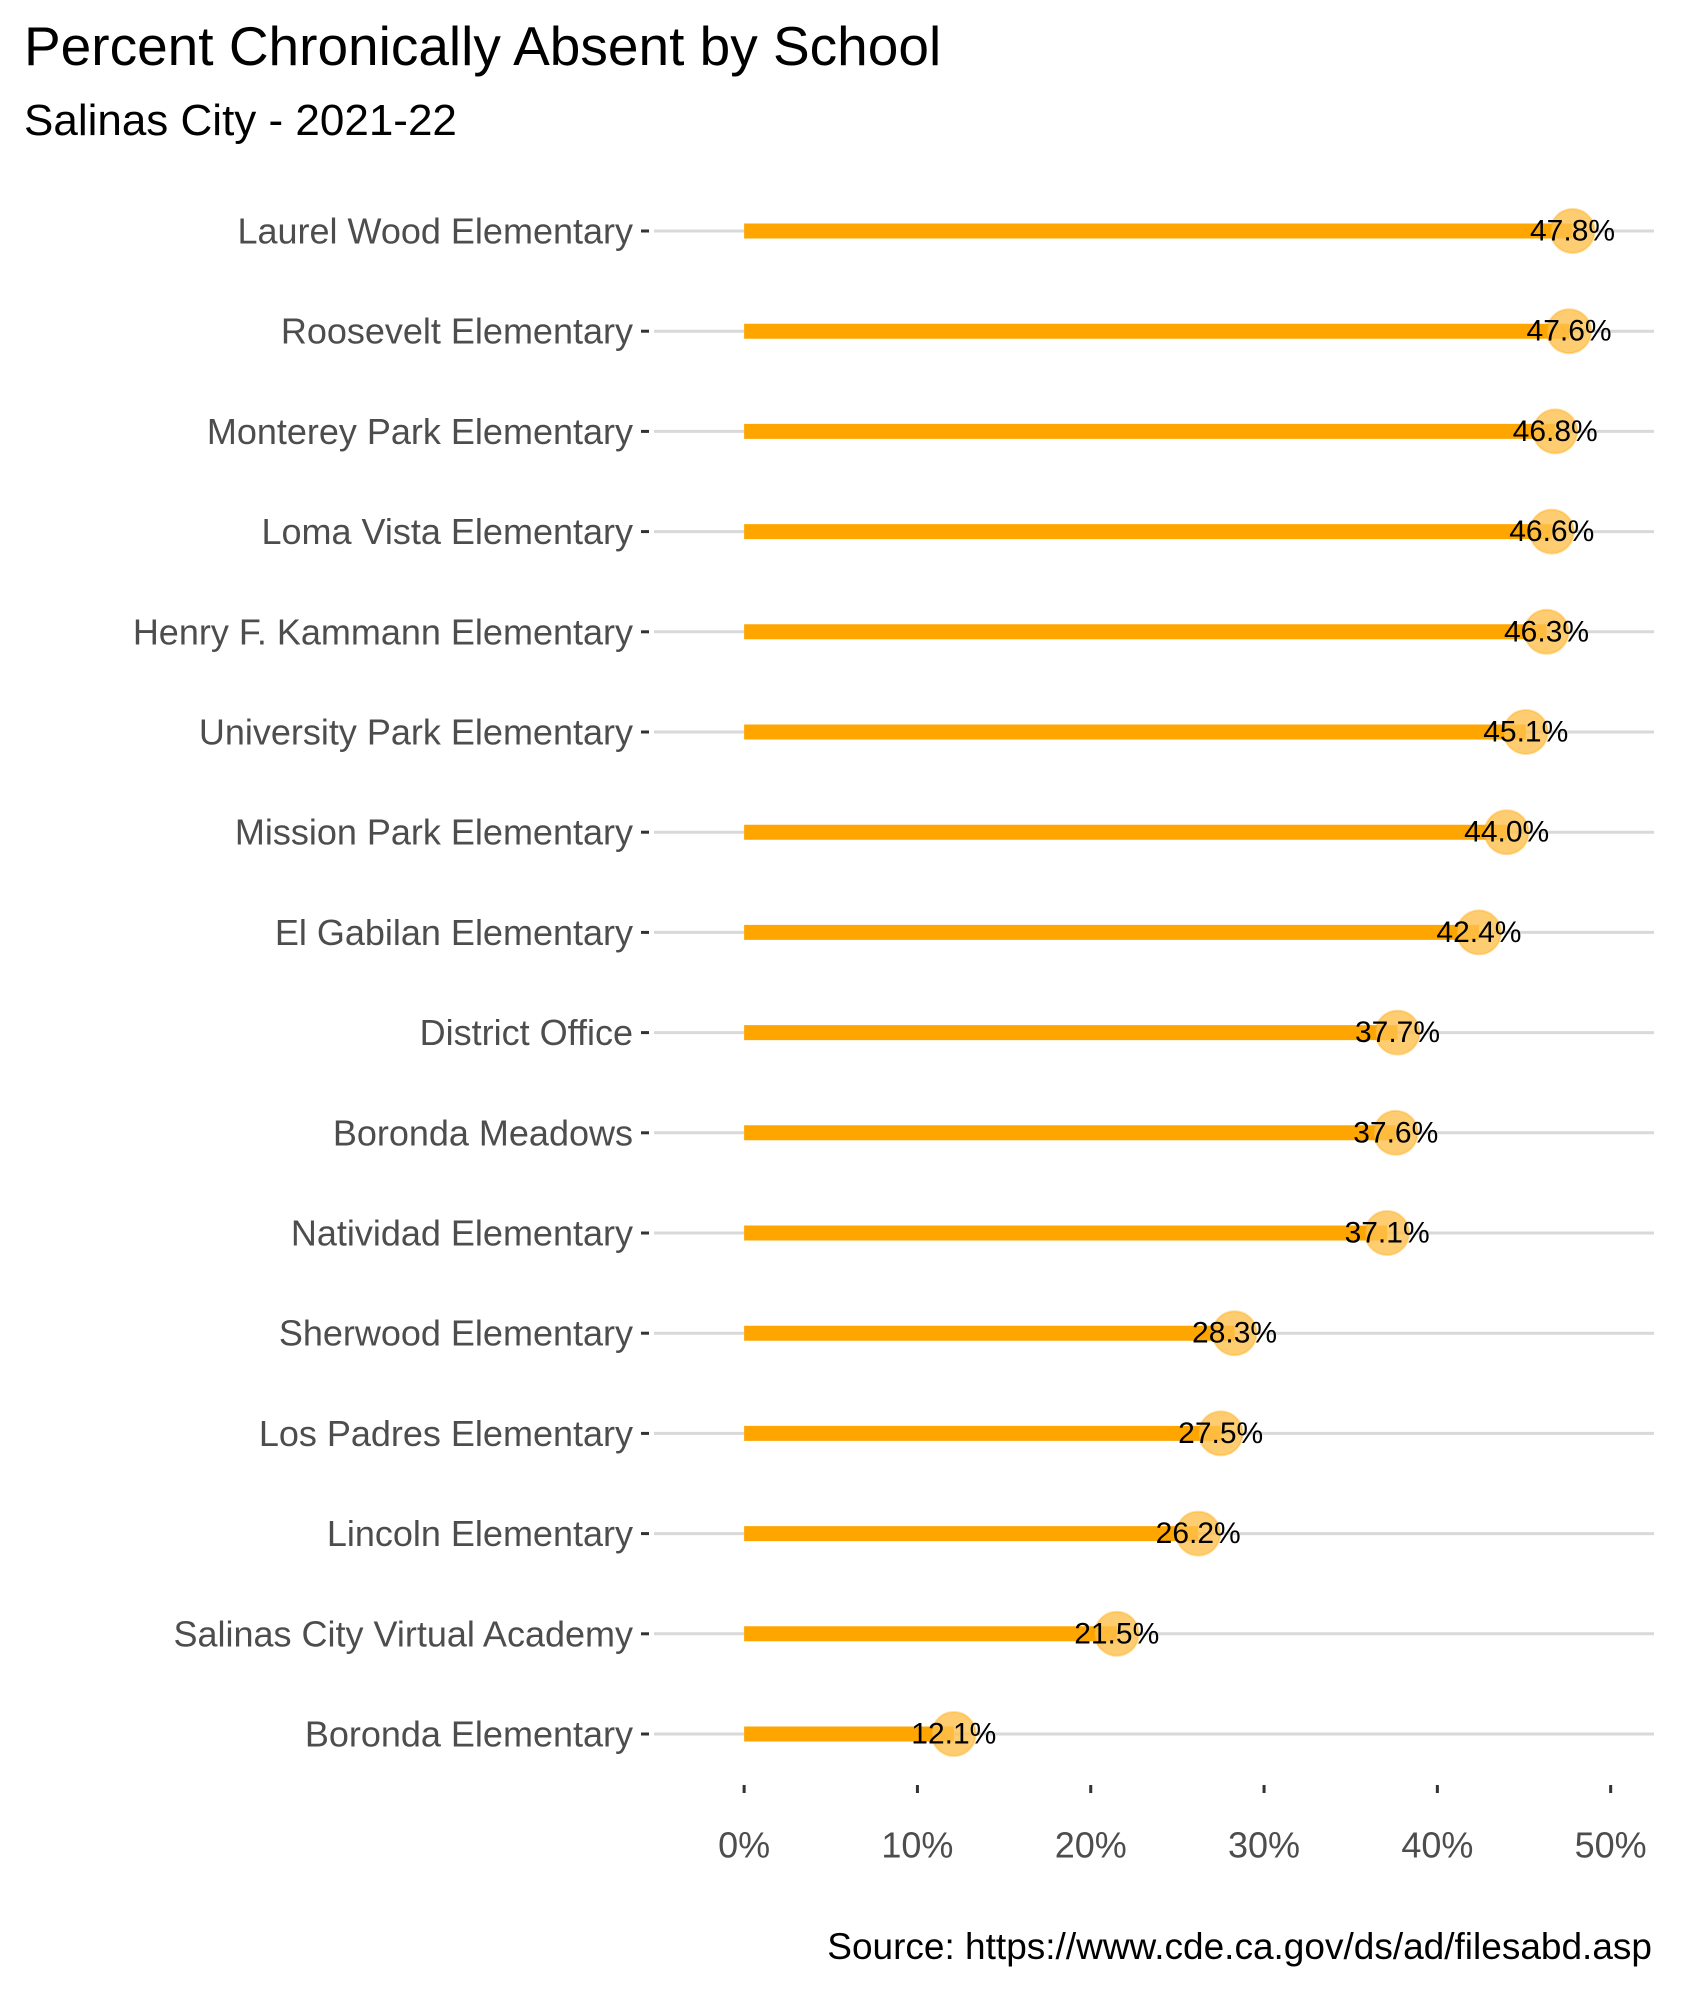 The width and height of the screenshot is (1687, 2004). I want to click on y-tick-label: Sherwood Elementary, so click(456, 1333).